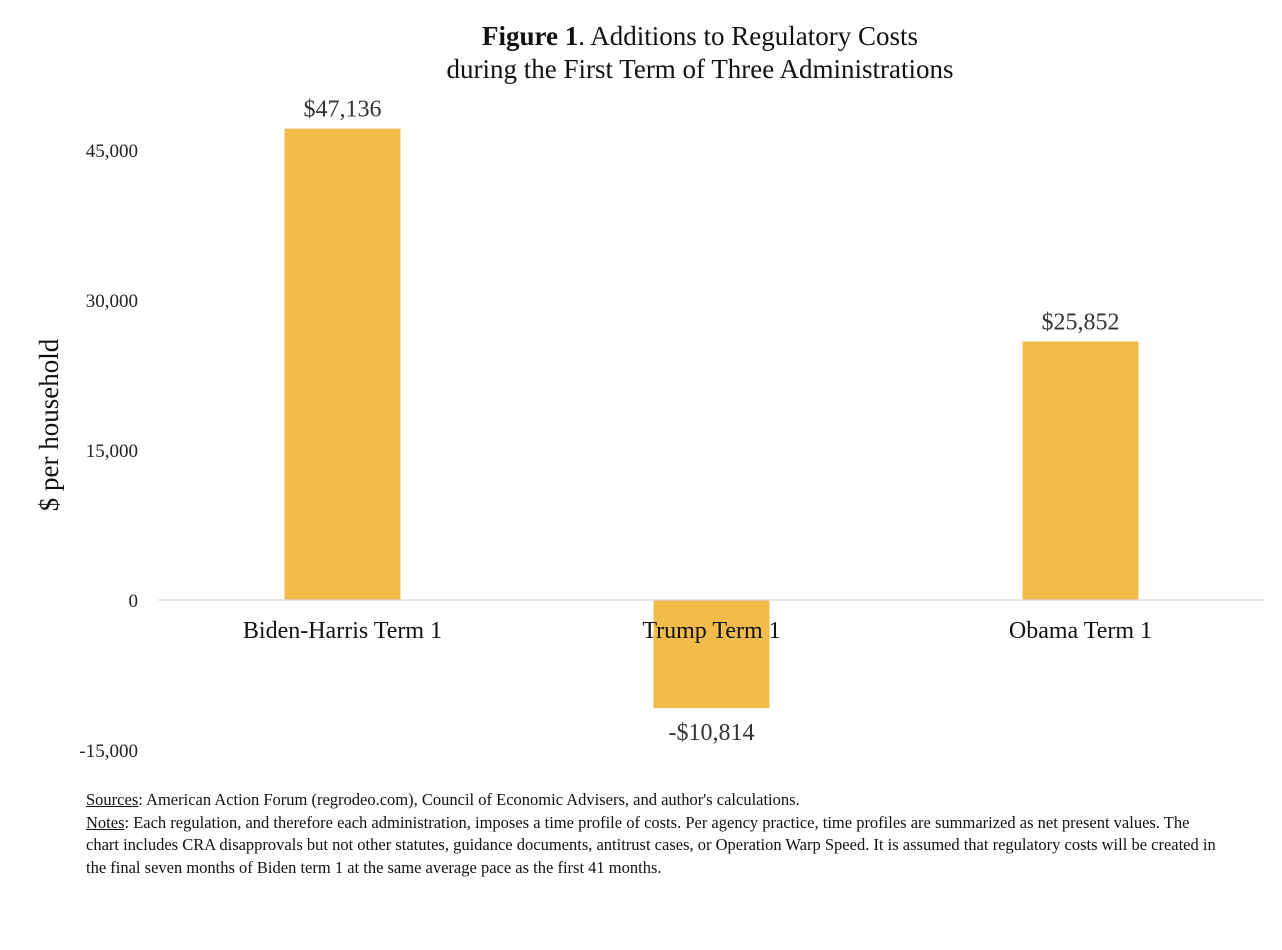  What do you see at coordinates (108, 751) in the screenshot?
I see `y-tick-label-0: -15,000` at bounding box center [108, 751].